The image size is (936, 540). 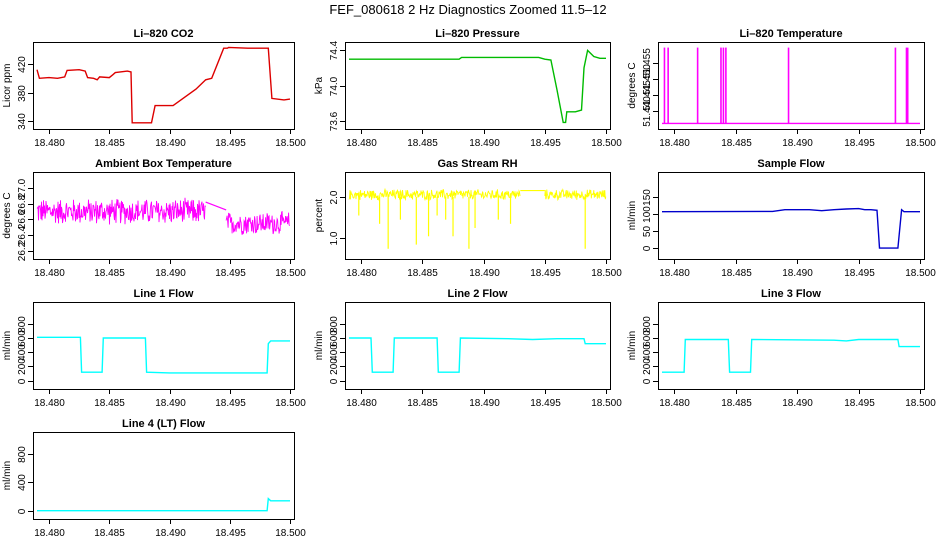 I want to click on y-tick-label: 1.0, so click(x=334, y=238).